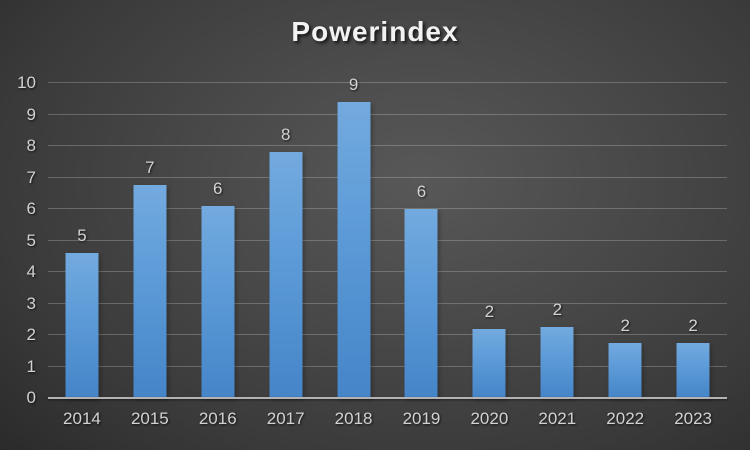 The image size is (750, 450). I want to click on bar-value-label-2018: 9, so click(353, 84).